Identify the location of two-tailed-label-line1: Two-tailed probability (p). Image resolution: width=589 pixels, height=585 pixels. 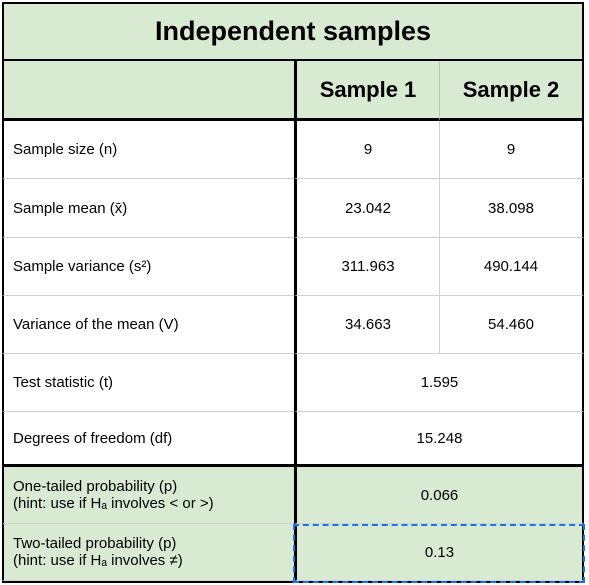
(95, 543).